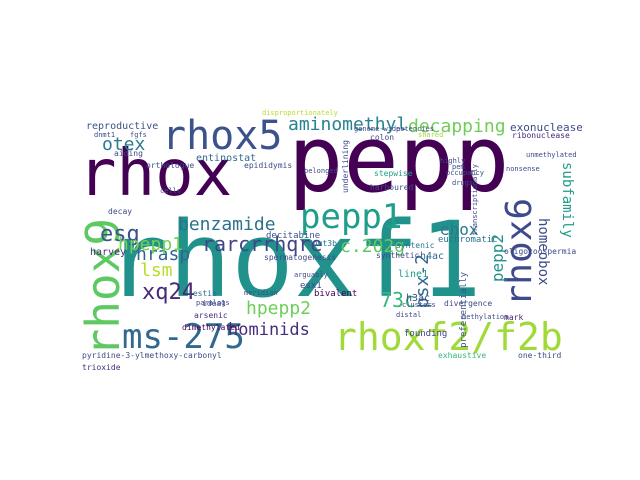  I want to click on cloud-word: pepp, so click(399, 159).